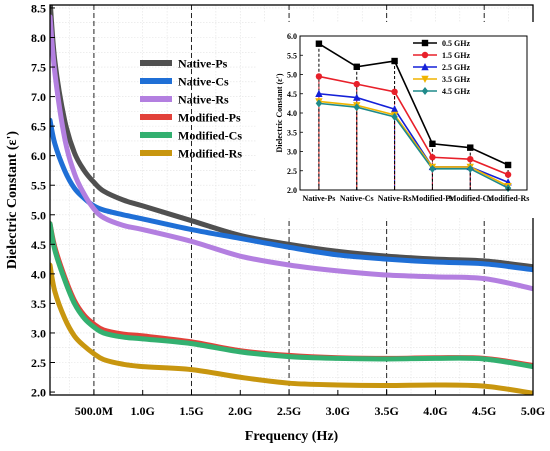 This screenshot has height=451, width=550. I want to click on inset-y-tick-label: 2.0, so click(292, 190).